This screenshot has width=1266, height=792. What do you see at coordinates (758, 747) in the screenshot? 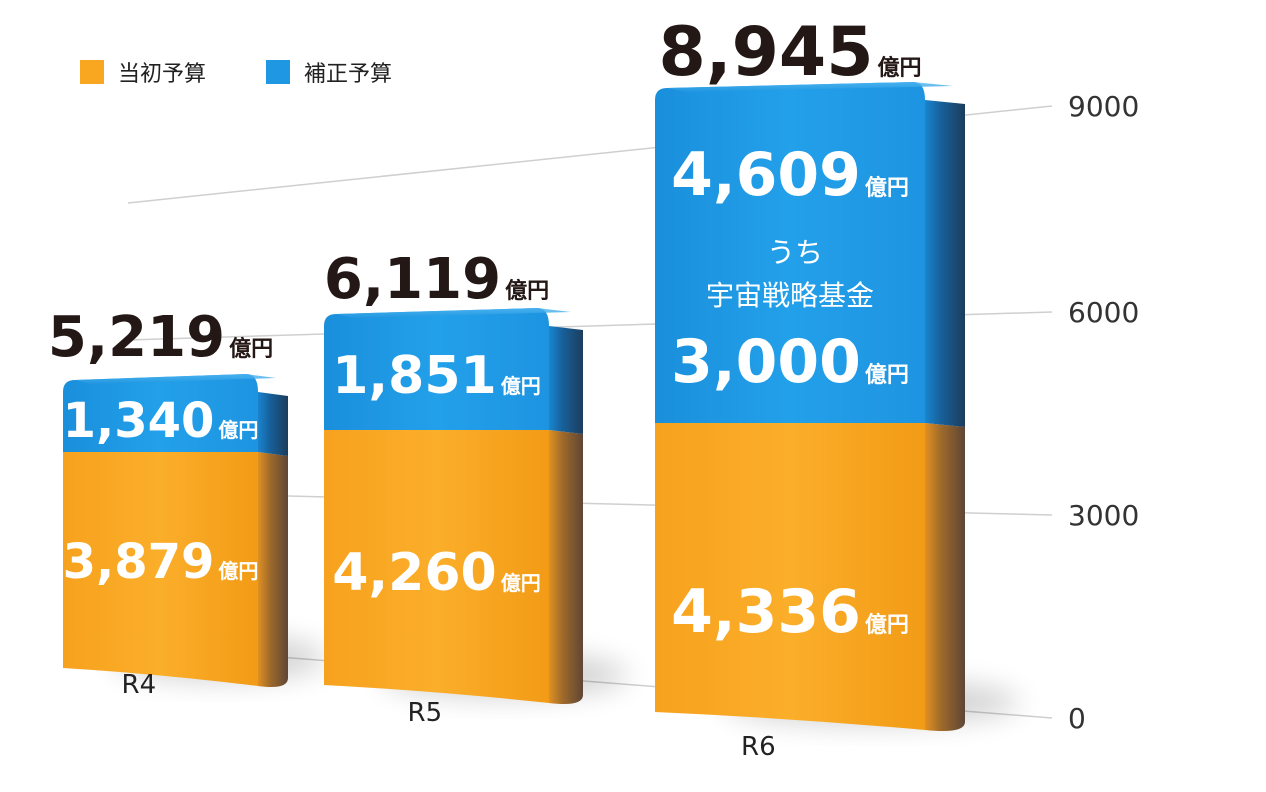
I see `x-tick-label-R6: R6` at bounding box center [758, 747].